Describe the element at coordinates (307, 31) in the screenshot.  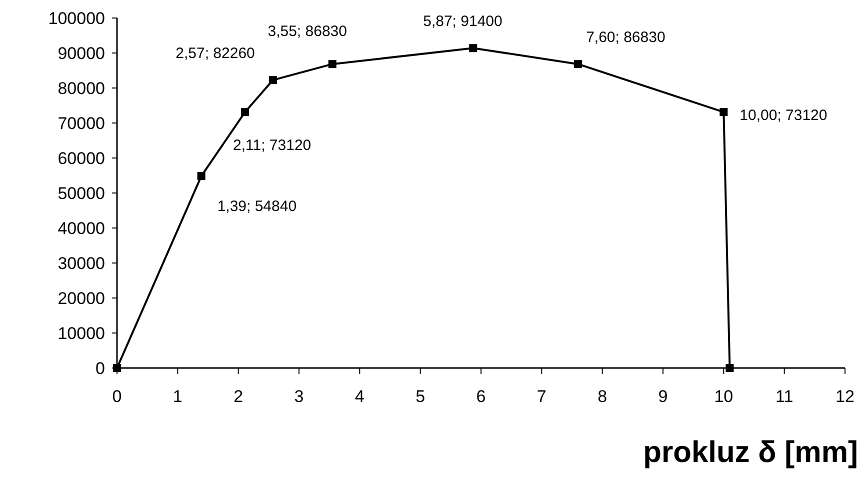
I see `data-label: 3,55; 86830` at that location.